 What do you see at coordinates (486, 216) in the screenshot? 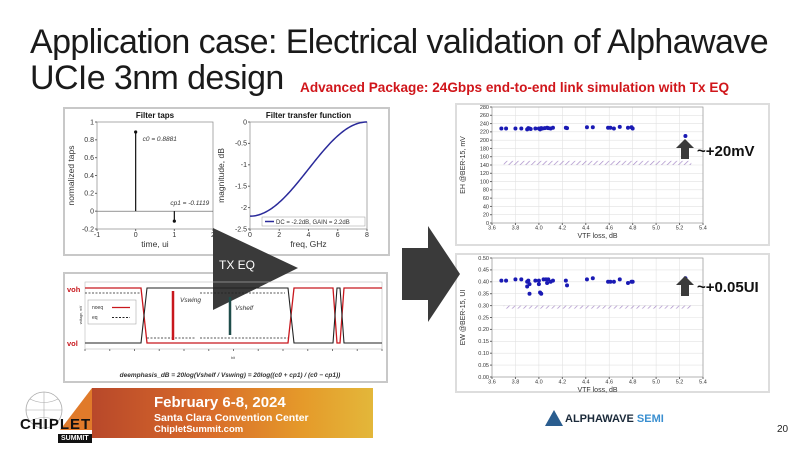
I see `y-tick-label: 20` at bounding box center [486, 216].